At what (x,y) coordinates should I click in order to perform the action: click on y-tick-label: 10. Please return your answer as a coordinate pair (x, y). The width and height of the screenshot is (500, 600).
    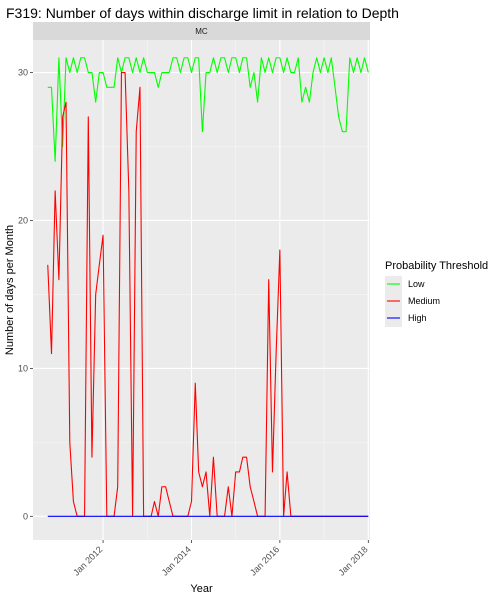
    Looking at the image, I should click on (23, 368).